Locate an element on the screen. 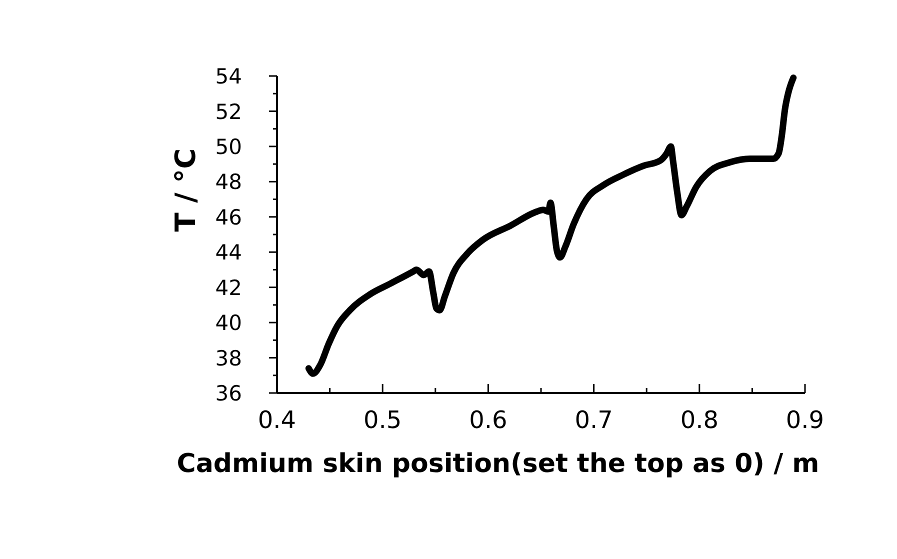 The height and width of the screenshot is (559, 897). y-tick-label: 52 is located at coordinates (228, 112).